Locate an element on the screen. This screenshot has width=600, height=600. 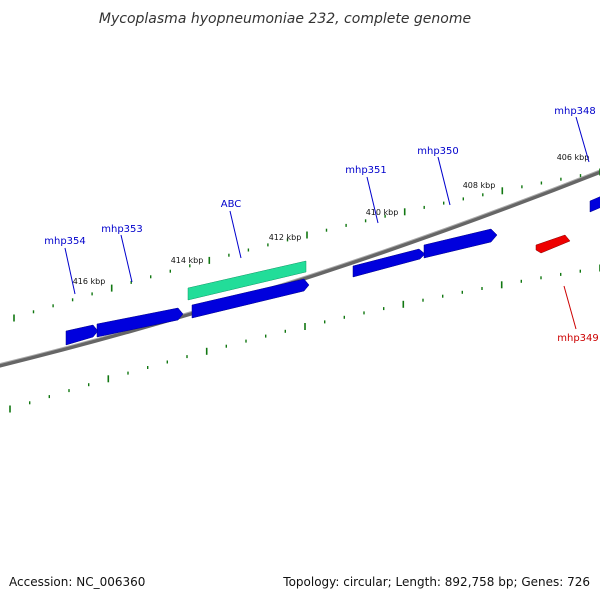
gene-arrow-mhp348 is located at coordinates (594, 204).